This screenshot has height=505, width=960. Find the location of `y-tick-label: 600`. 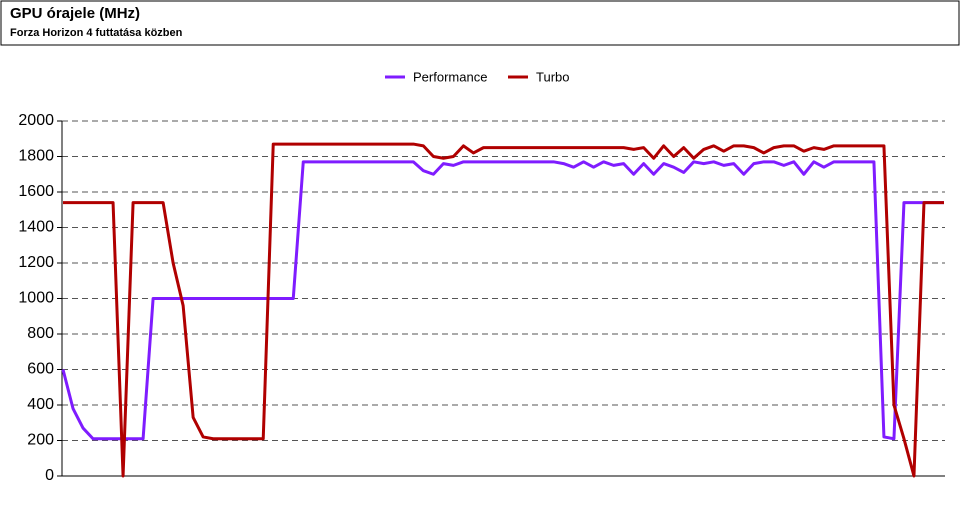

y-tick-label: 600 is located at coordinates (40, 369).